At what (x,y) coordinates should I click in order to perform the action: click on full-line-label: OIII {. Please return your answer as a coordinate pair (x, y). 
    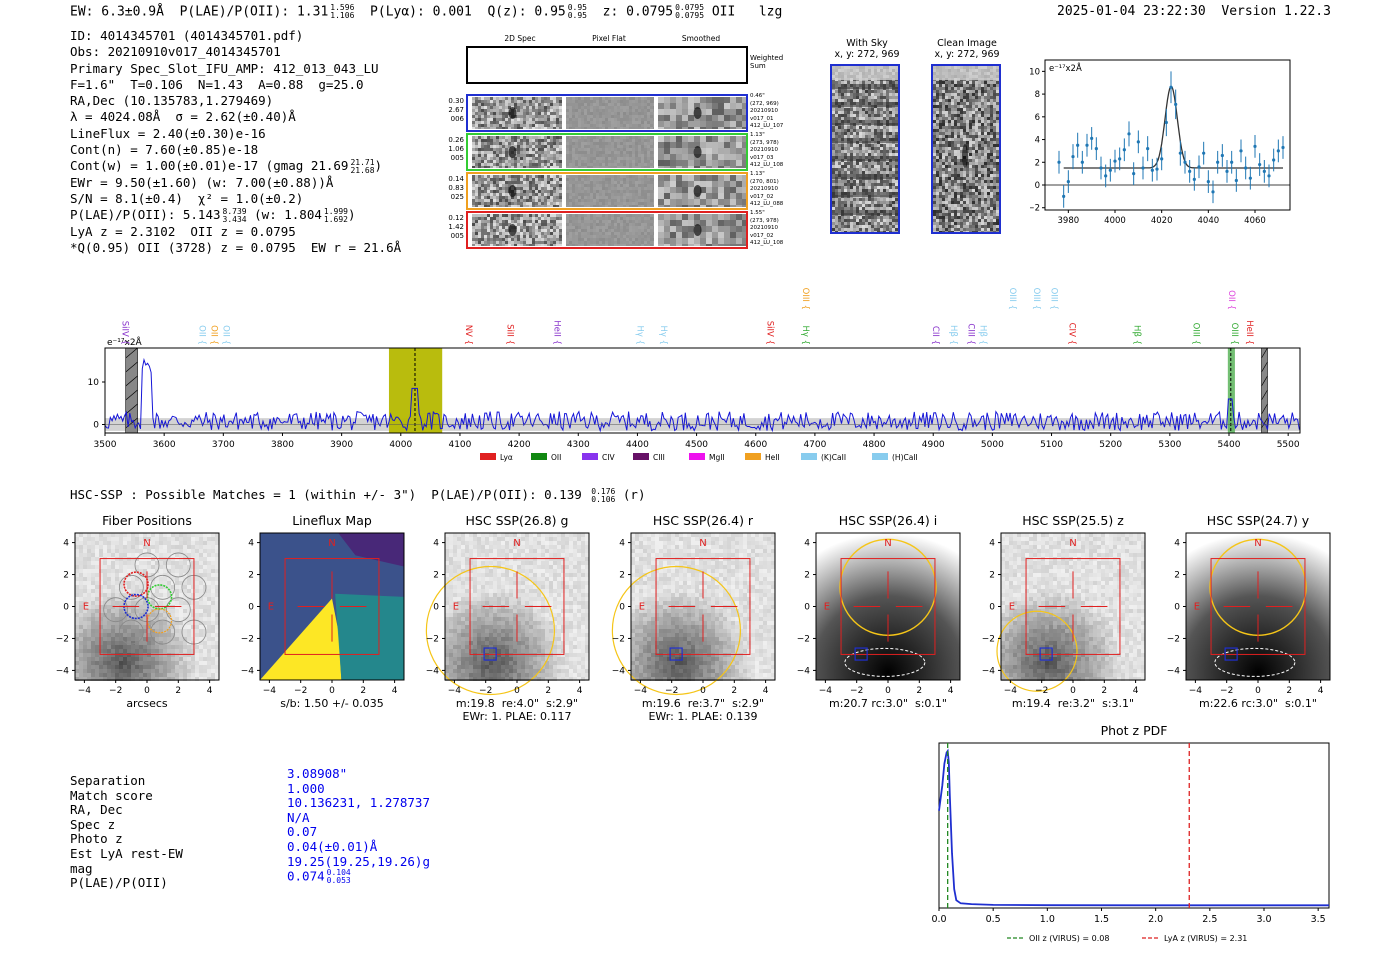
    Looking at the image, I should click on (1012, 299).